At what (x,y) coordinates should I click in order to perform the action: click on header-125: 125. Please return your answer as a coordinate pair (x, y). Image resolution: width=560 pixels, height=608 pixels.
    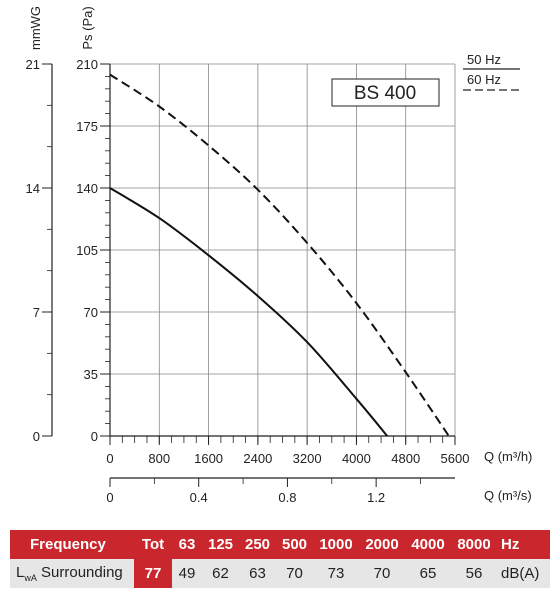
    Looking at the image, I should click on (220, 544).